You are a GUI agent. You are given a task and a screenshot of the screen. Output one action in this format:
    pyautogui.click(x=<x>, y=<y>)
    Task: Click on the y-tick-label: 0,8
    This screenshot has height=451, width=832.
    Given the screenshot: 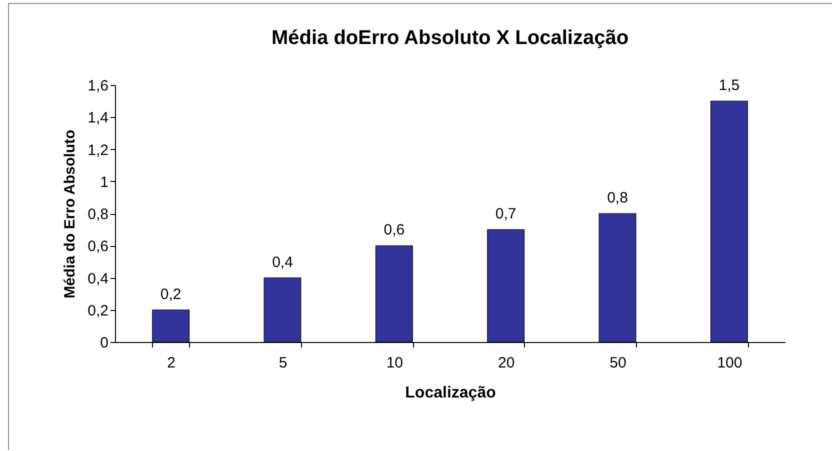 What is the action you would take?
    pyautogui.click(x=98, y=214)
    